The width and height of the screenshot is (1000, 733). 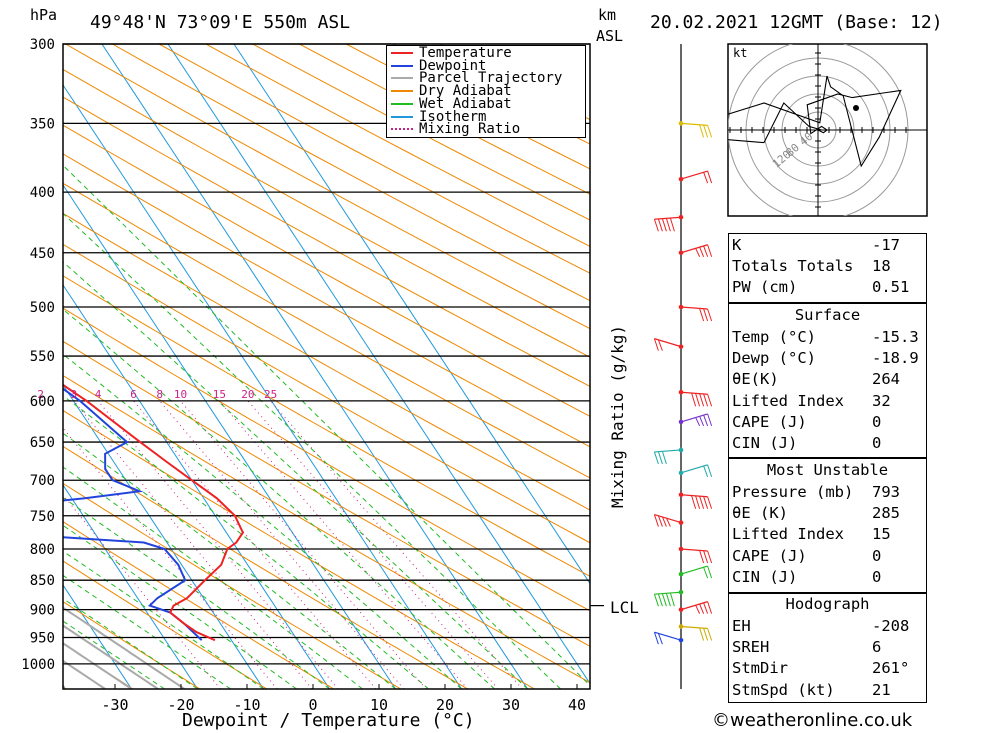 I want to click on stats-label: SREH, so click(x=751, y=647).